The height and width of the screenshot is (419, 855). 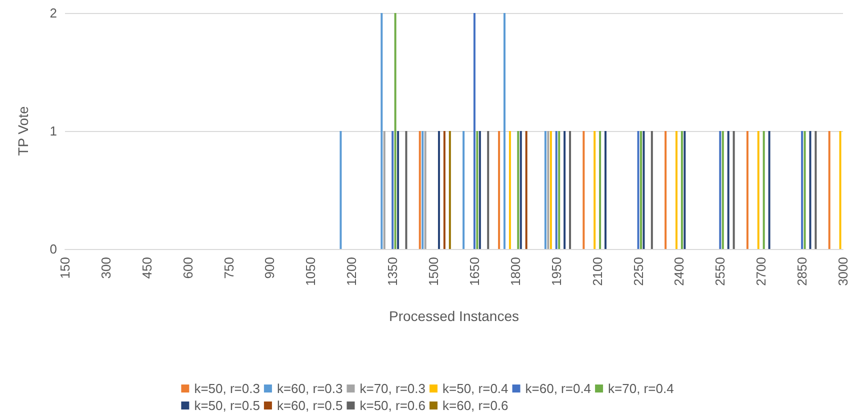 What do you see at coordinates (761, 271) in the screenshot?
I see `x-tick-label: 2700` at bounding box center [761, 271].